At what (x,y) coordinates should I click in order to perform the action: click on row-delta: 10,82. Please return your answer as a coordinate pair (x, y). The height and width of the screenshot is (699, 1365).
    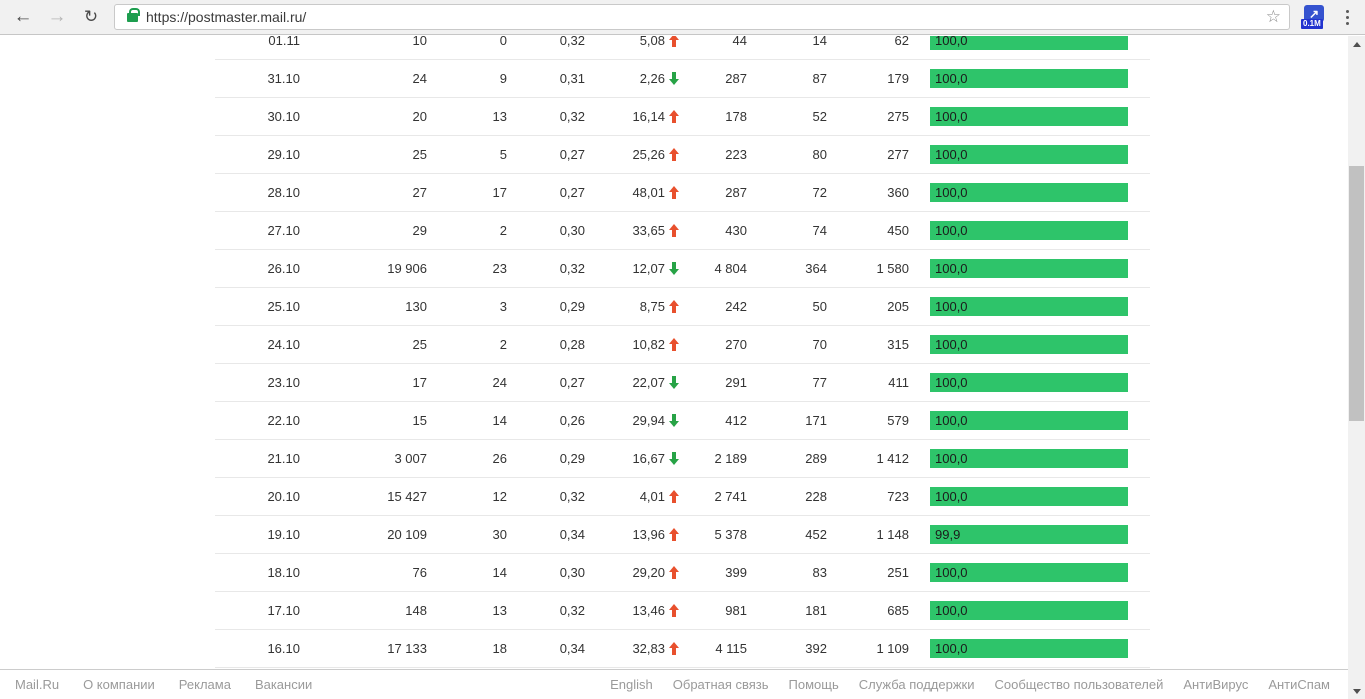
    Looking at the image, I should click on (632, 344).